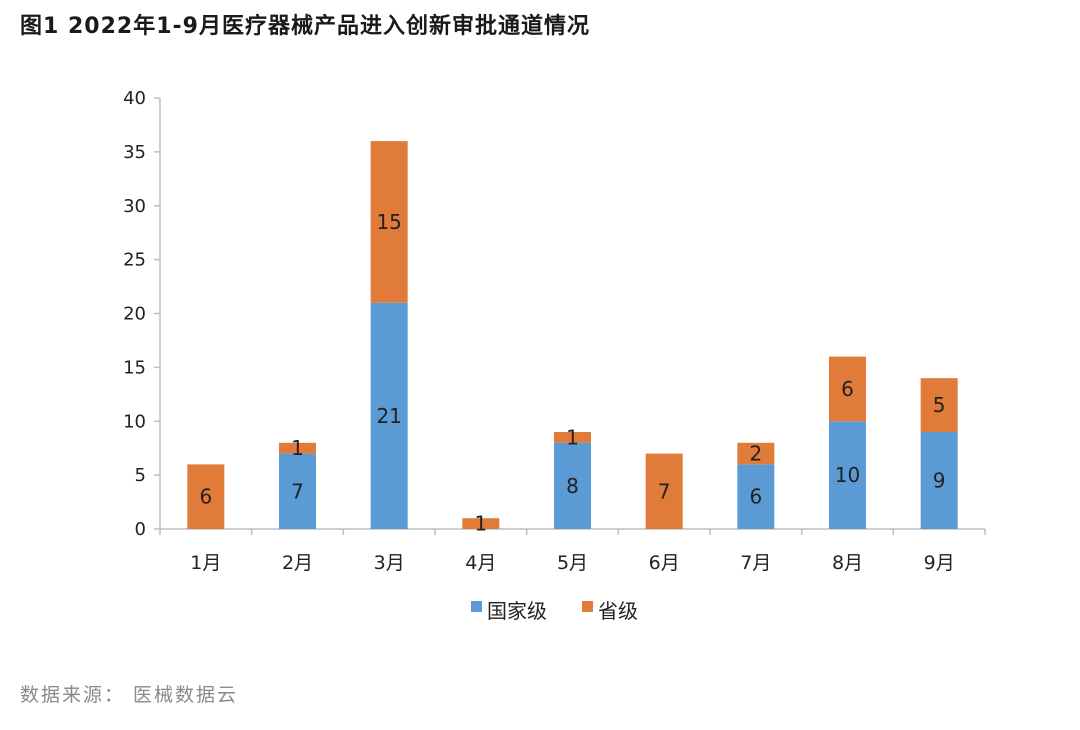  I want to click on y-tick-label: 40, so click(134, 98).